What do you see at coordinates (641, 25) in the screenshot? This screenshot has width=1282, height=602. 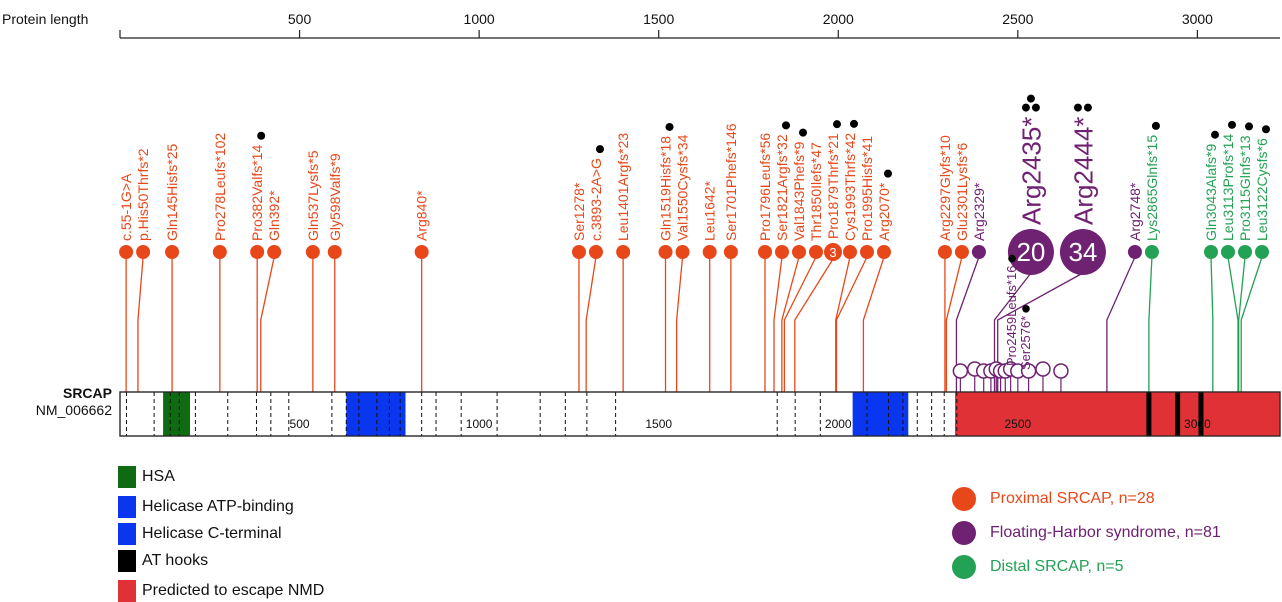 I see `protein-length-axis: Protein length 500 1000 1500 2000 2500 3000` at bounding box center [641, 25].